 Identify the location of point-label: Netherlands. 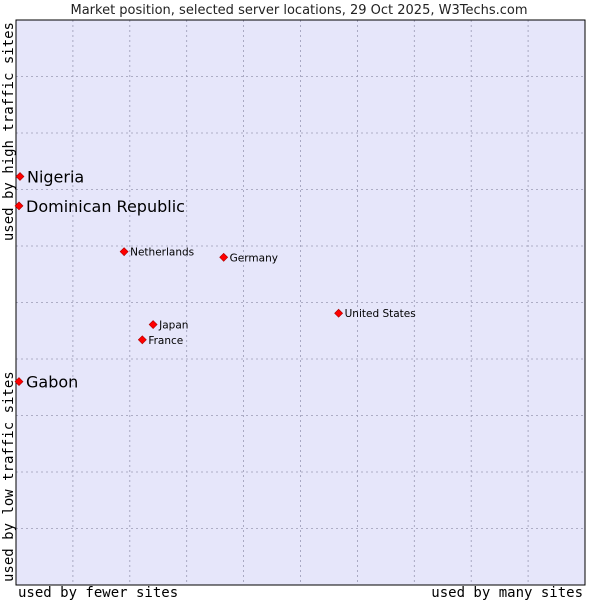
(162, 253).